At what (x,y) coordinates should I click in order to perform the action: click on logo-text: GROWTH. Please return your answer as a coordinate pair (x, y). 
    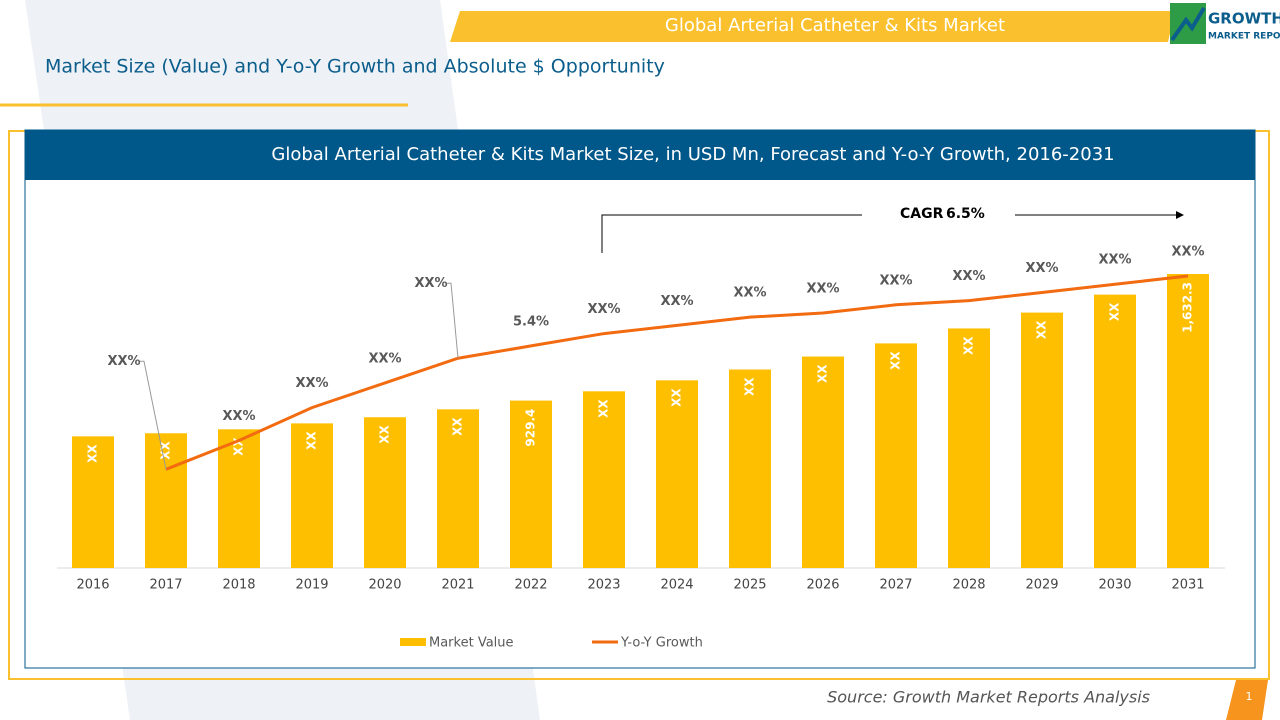
    Looking at the image, I should click on (1244, 19).